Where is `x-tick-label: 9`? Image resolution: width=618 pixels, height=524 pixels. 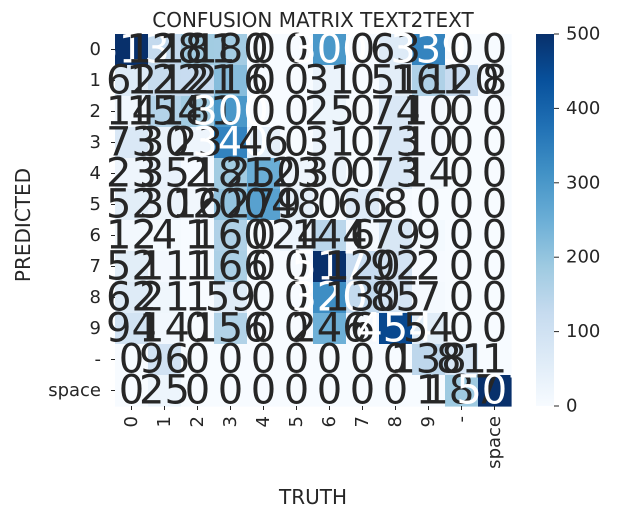
x-tick-label: 9 is located at coordinates (428, 421).